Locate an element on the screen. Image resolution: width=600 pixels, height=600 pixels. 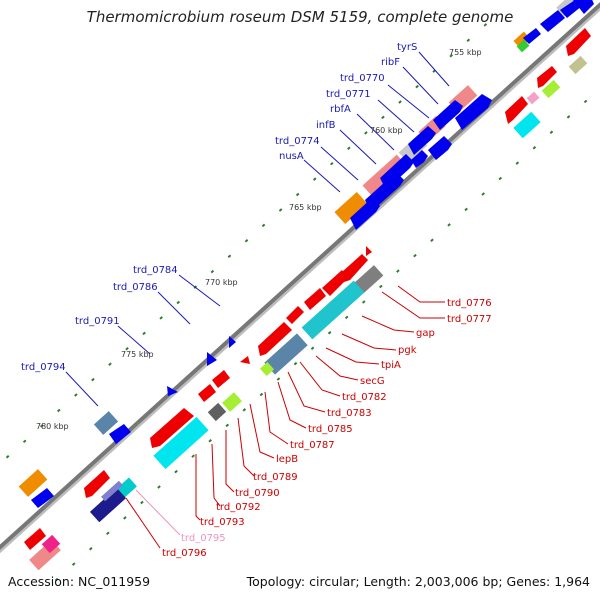
gene-label: rbfA is located at coordinates (340, 109).